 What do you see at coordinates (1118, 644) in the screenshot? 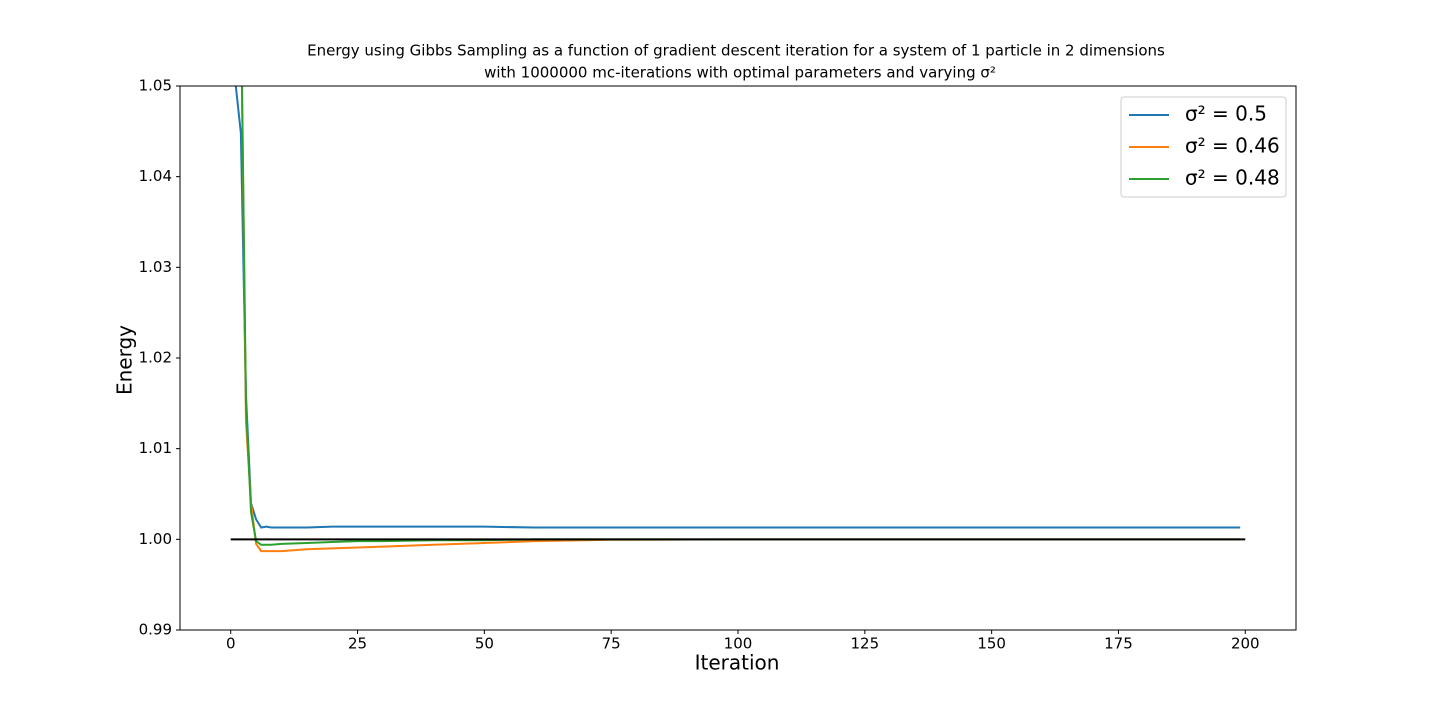
I see `x-tick-label: 175` at bounding box center [1118, 644].